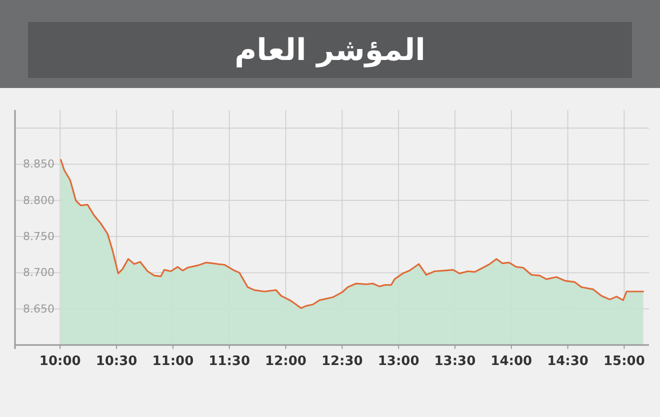  I want to click on x-tick-label: 14:30, so click(567, 361).